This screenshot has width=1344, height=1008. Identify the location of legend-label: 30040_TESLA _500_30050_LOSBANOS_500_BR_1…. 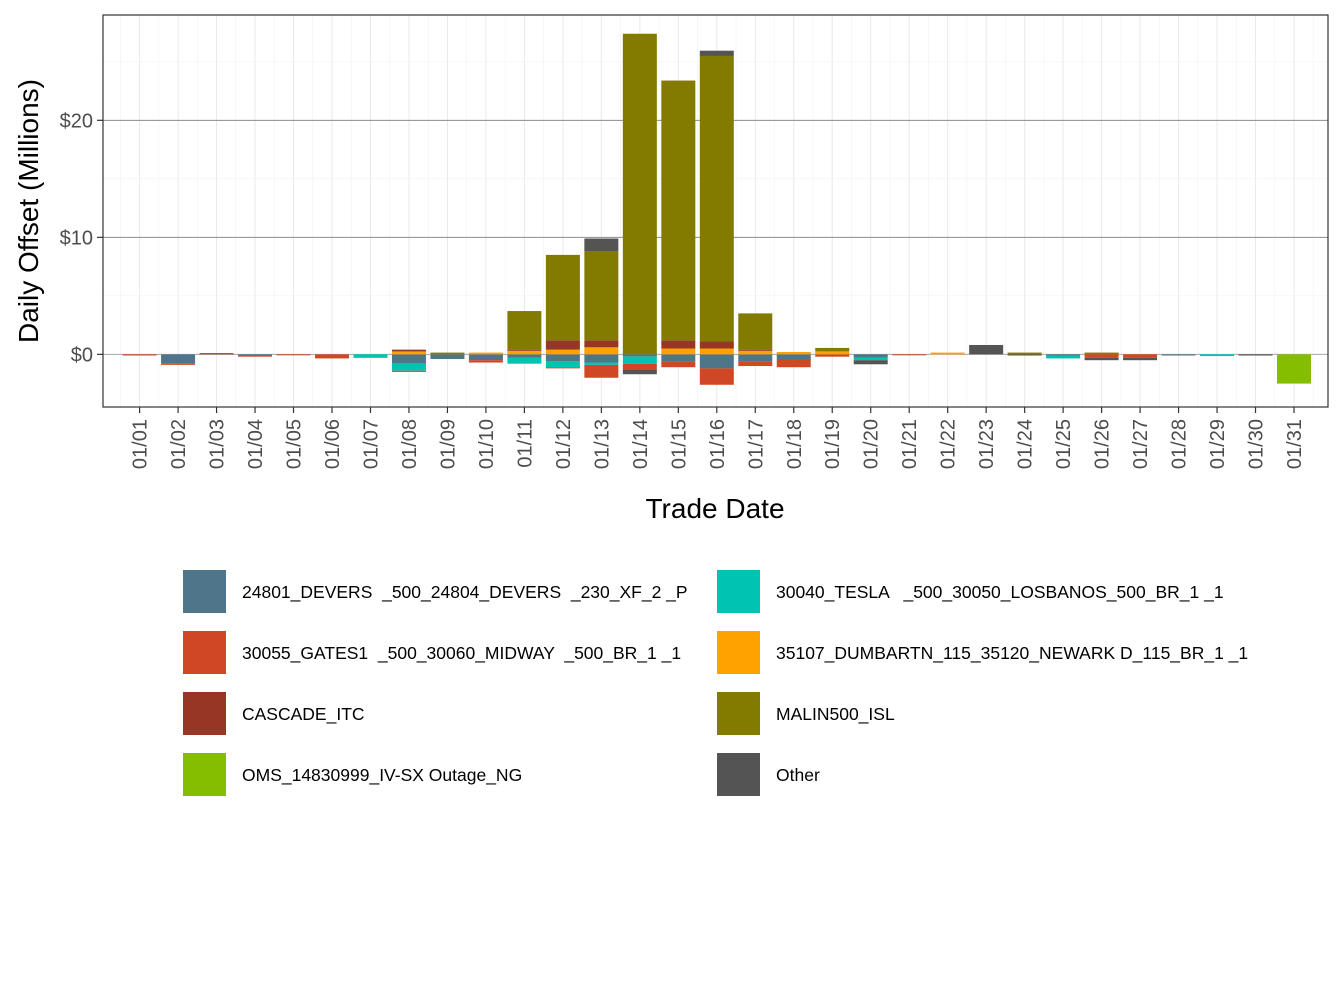
(1000, 592).